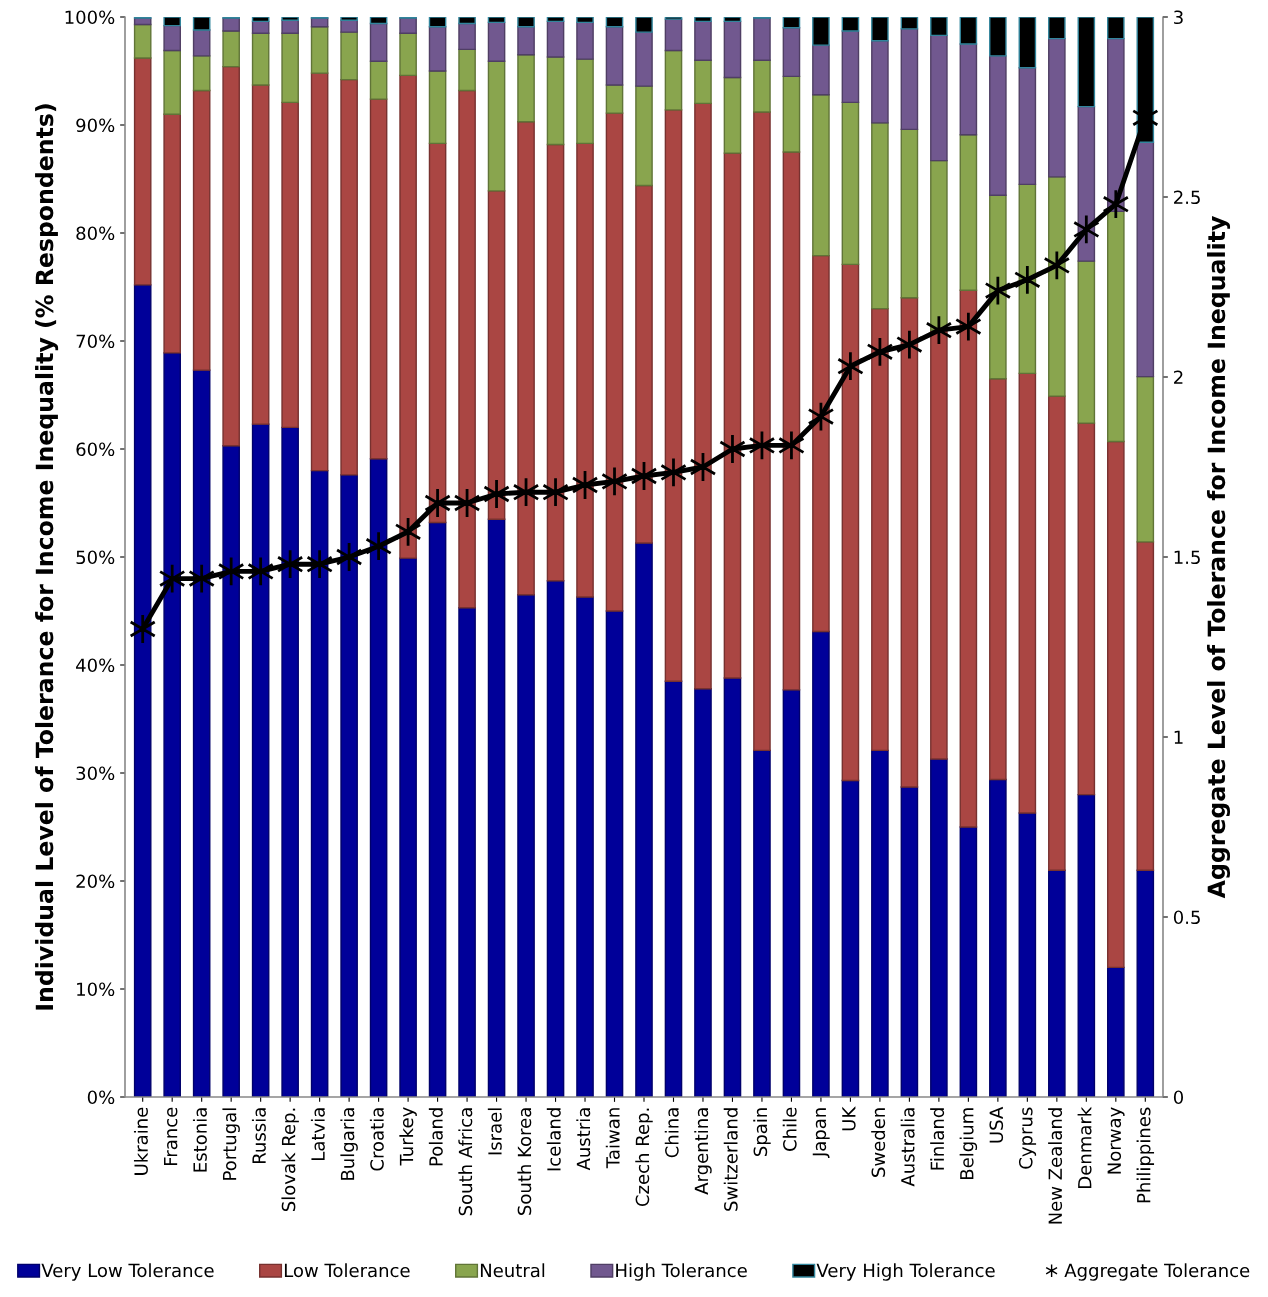  What do you see at coordinates (905, 1272) in the screenshot?
I see `legend-label: Very High Tolerance` at bounding box center [905, 1272].